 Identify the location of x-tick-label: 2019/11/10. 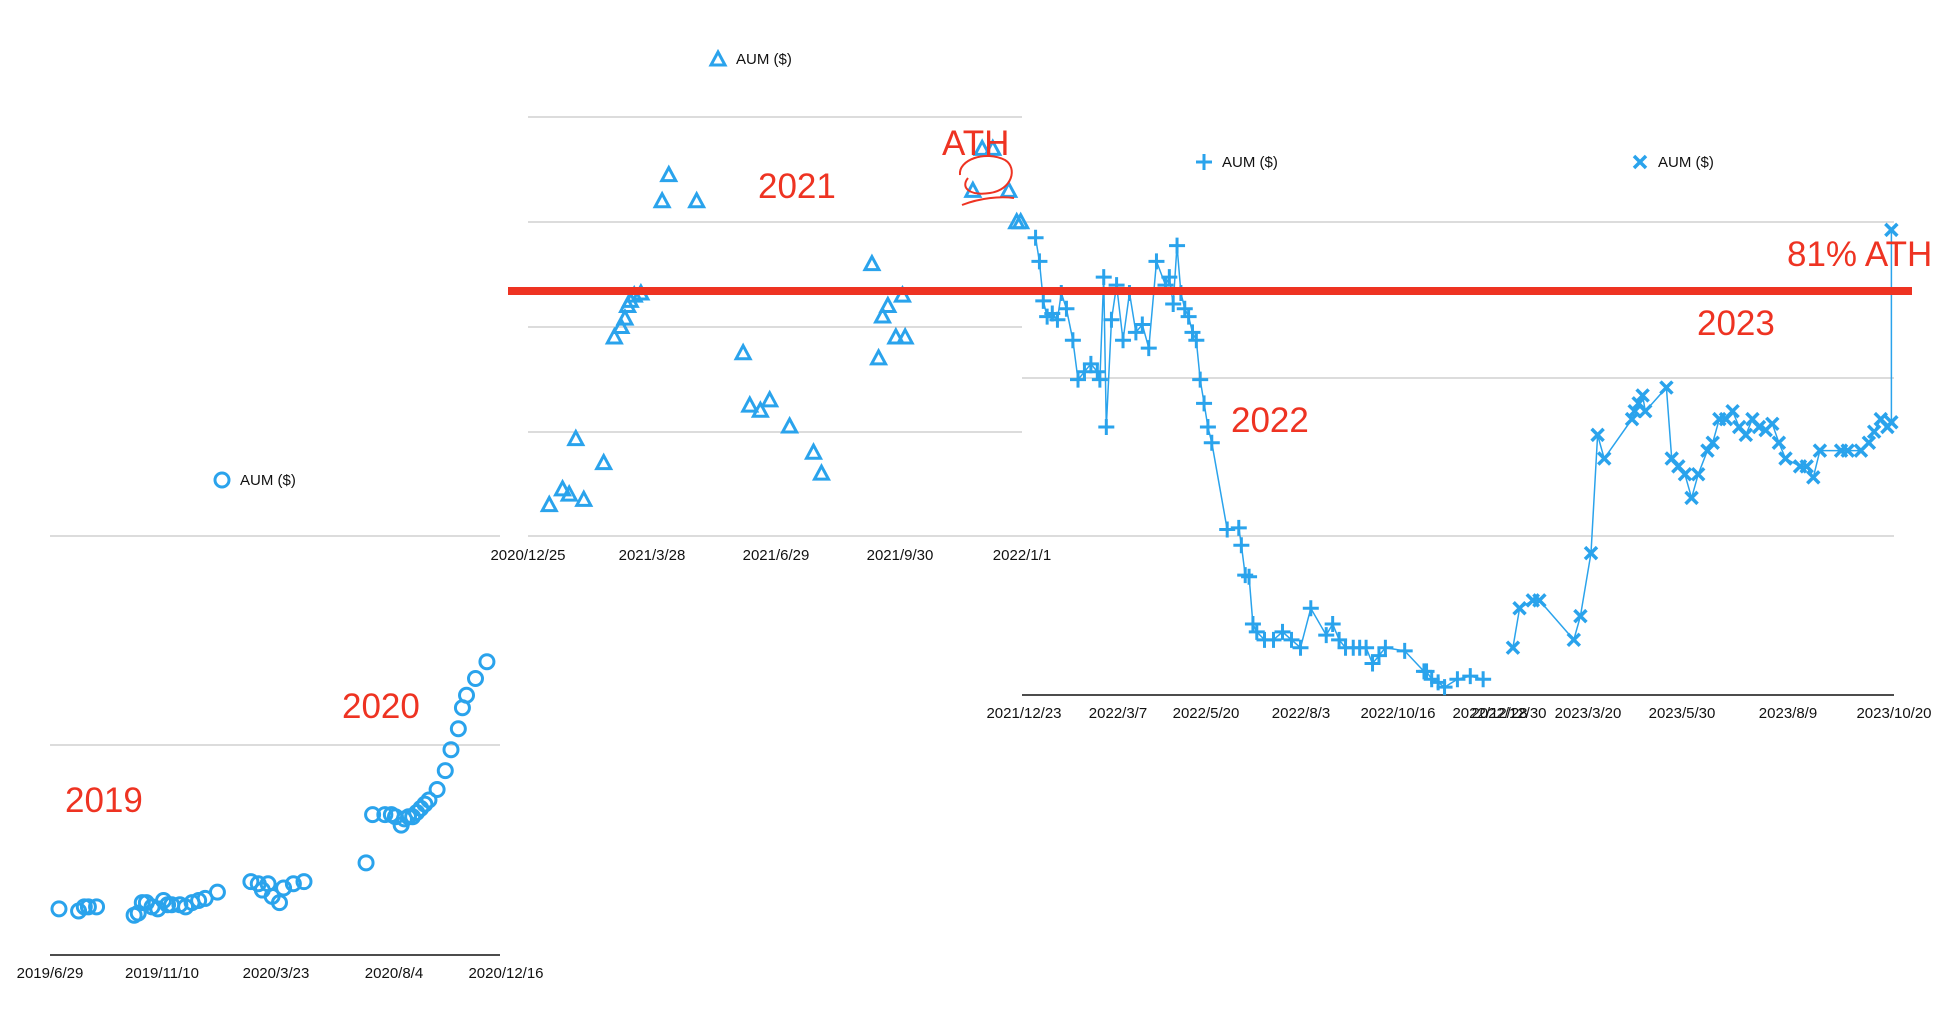
(162, 973).